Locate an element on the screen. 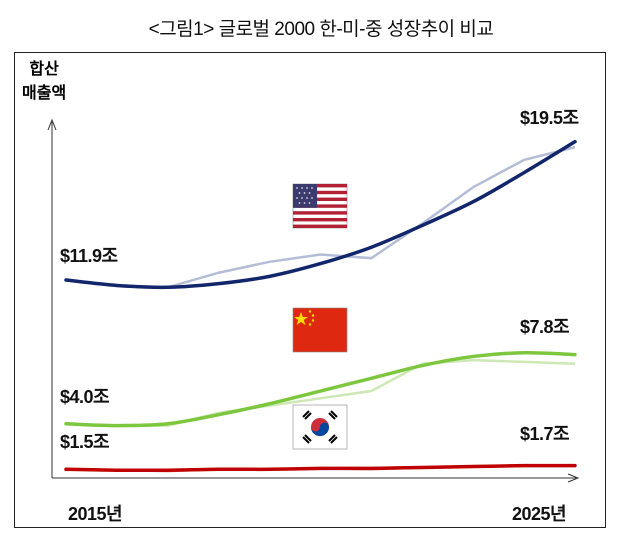  korea-flag-icon is located at coordinates (320, 427).